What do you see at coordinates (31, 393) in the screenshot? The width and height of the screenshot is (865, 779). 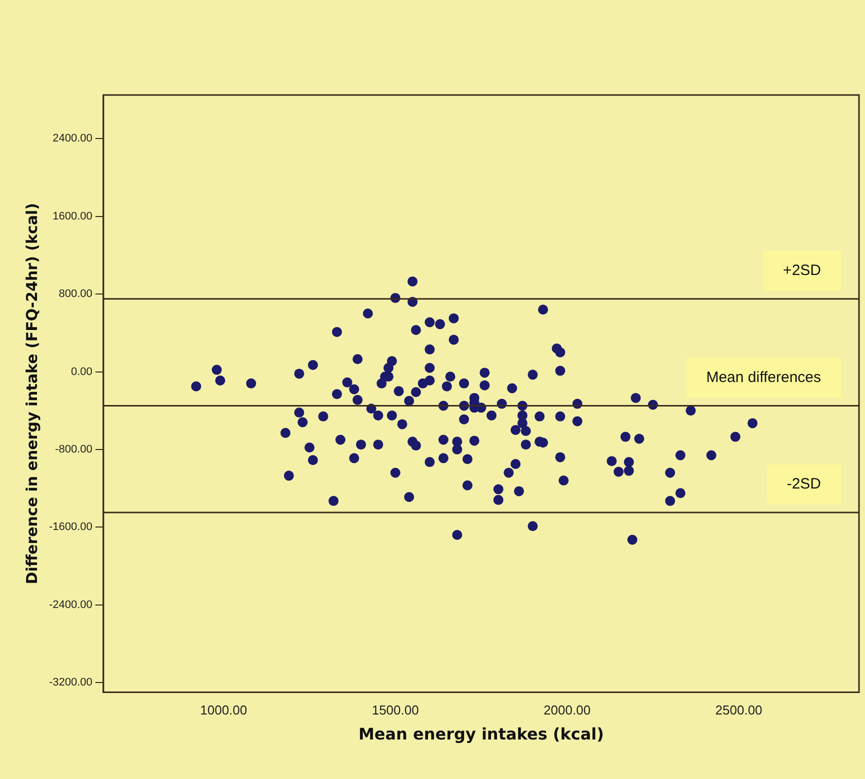 I see `y-axis-title: Difference in energy intake (FFQ-24hr) (kcal)` at bounding box center [31, 393].